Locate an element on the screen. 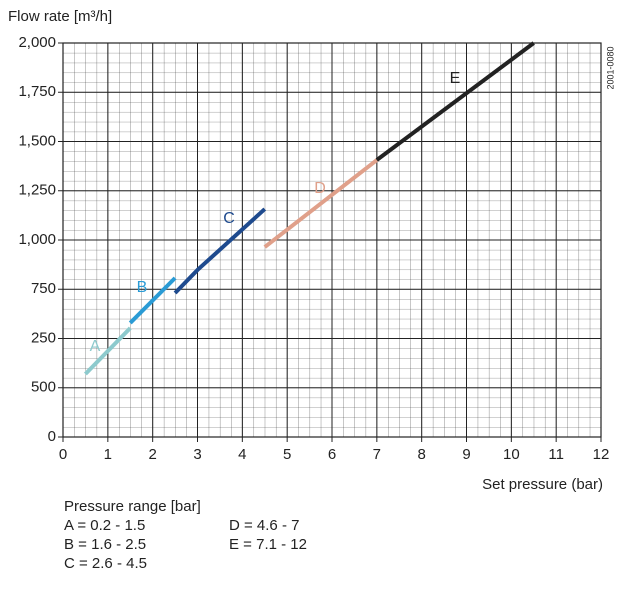 The width and height of the screenshot is (619, 591). y-tick-label: 1,000 is located at coordinates (37, 239).